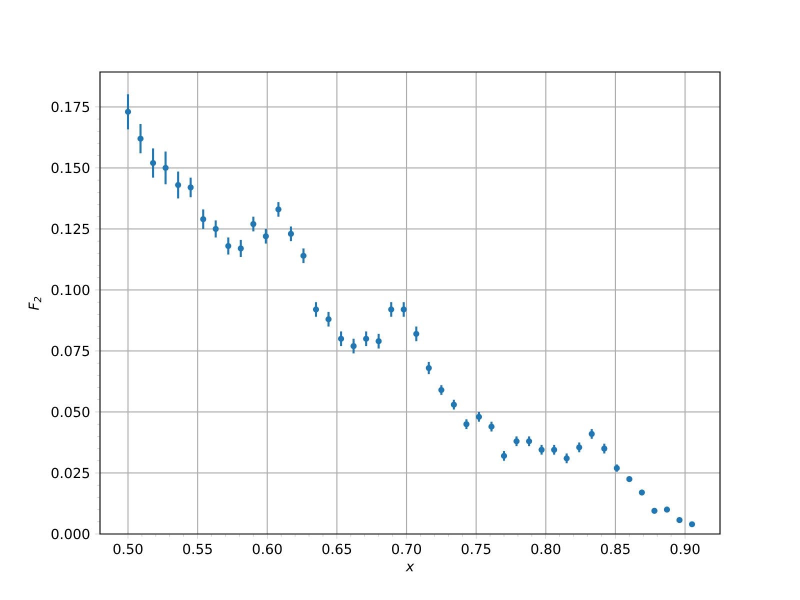  What do you see at coordinates (71, 168) in the screenshot?
I see `y-tick-label: 0.150` at bounding box center [71, 168].